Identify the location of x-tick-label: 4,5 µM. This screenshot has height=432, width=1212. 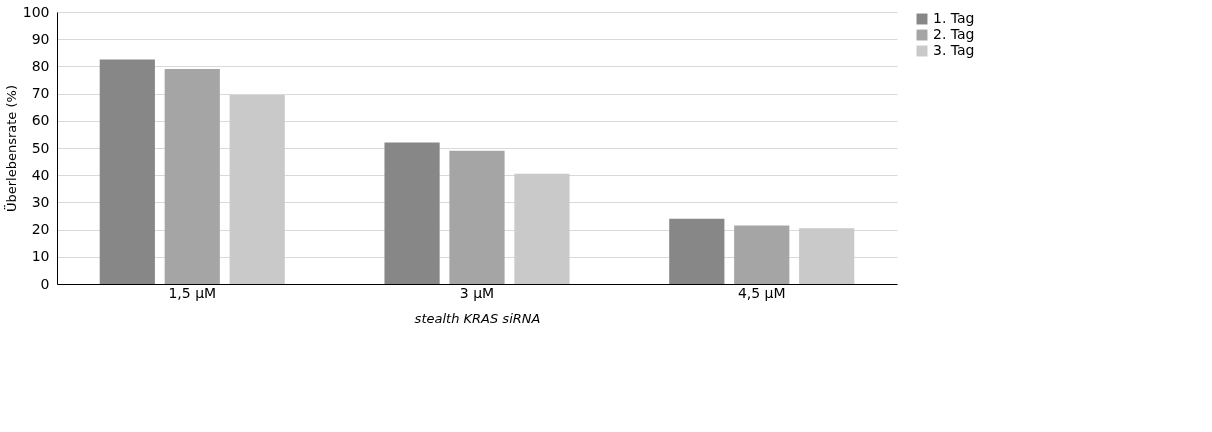
(761, 292).